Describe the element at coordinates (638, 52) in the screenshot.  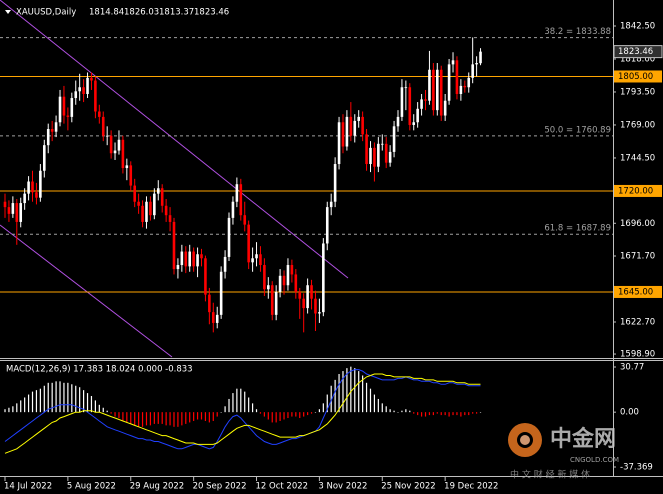
I see `price-label-box` at that location.